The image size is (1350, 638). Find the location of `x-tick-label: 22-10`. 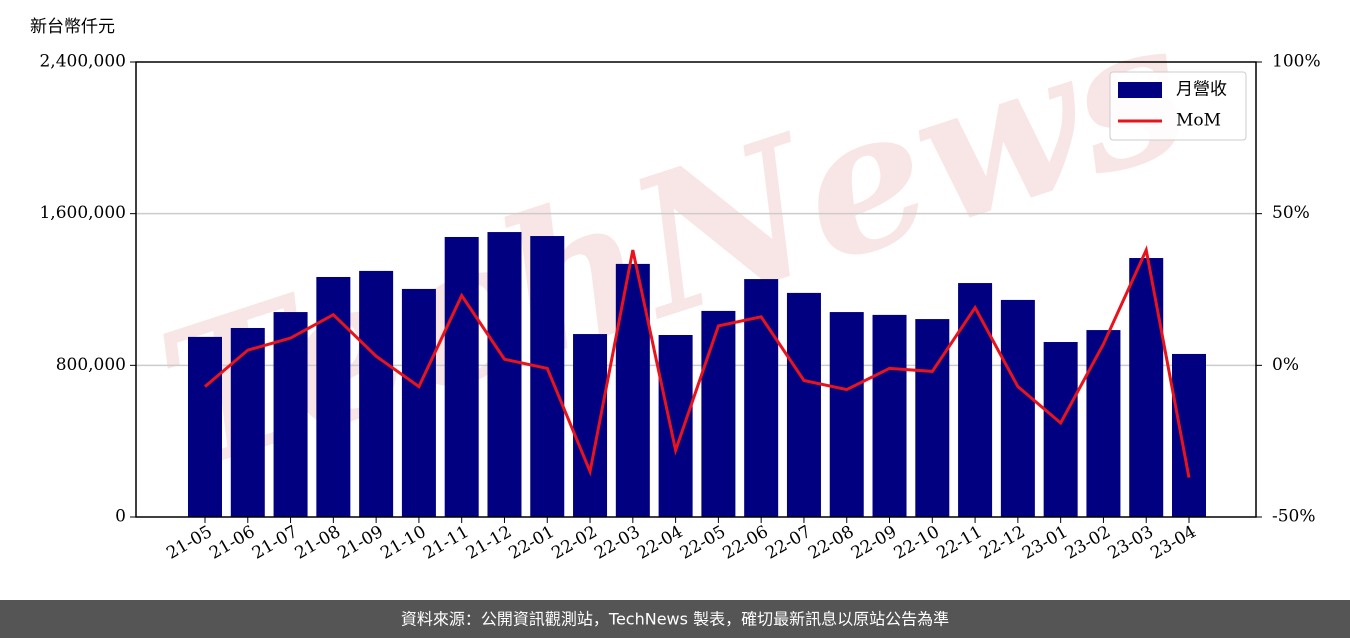

x-tick-label: 22-10 is located at coordinates (917, 543).